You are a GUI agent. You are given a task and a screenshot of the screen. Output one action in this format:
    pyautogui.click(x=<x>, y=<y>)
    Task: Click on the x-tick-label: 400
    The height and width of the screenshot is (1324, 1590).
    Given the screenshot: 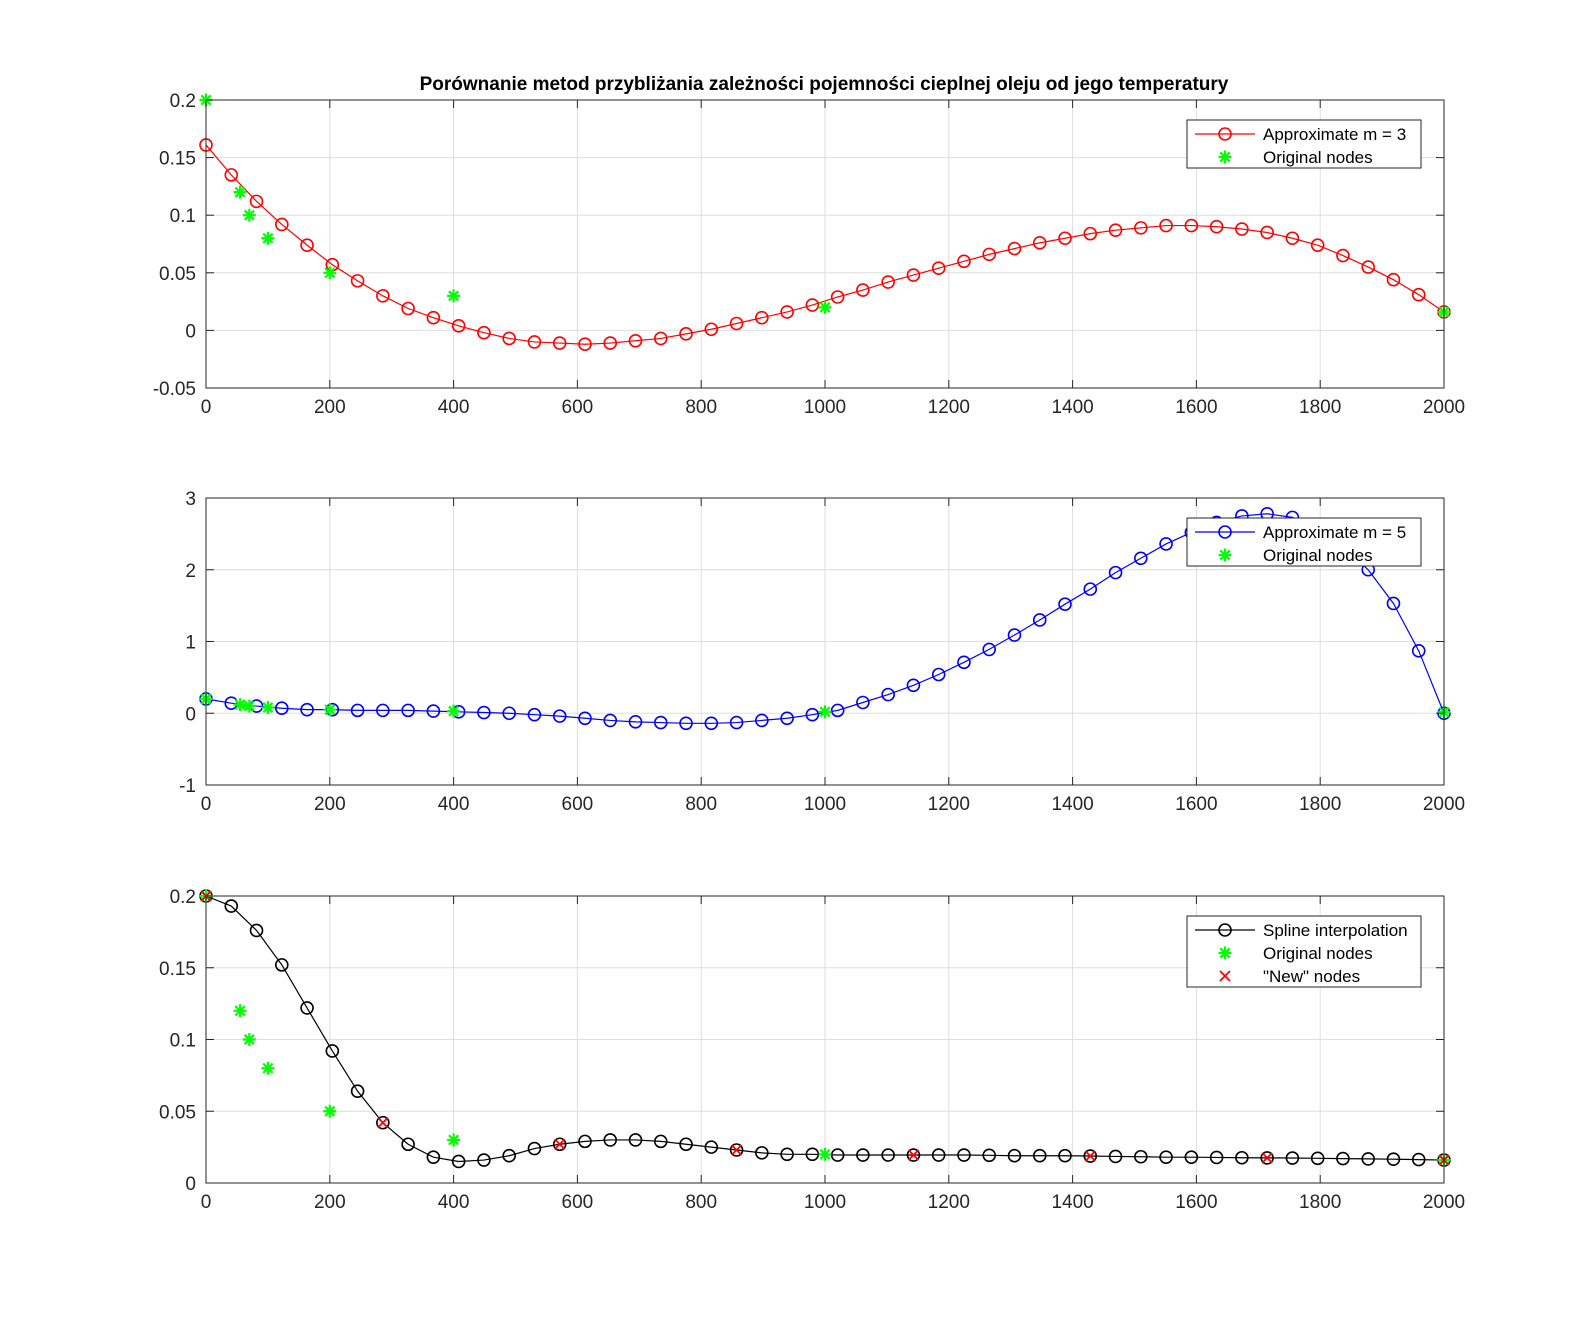 What is the action you would take?
    pyautogui.click(x=454, y=804)
    